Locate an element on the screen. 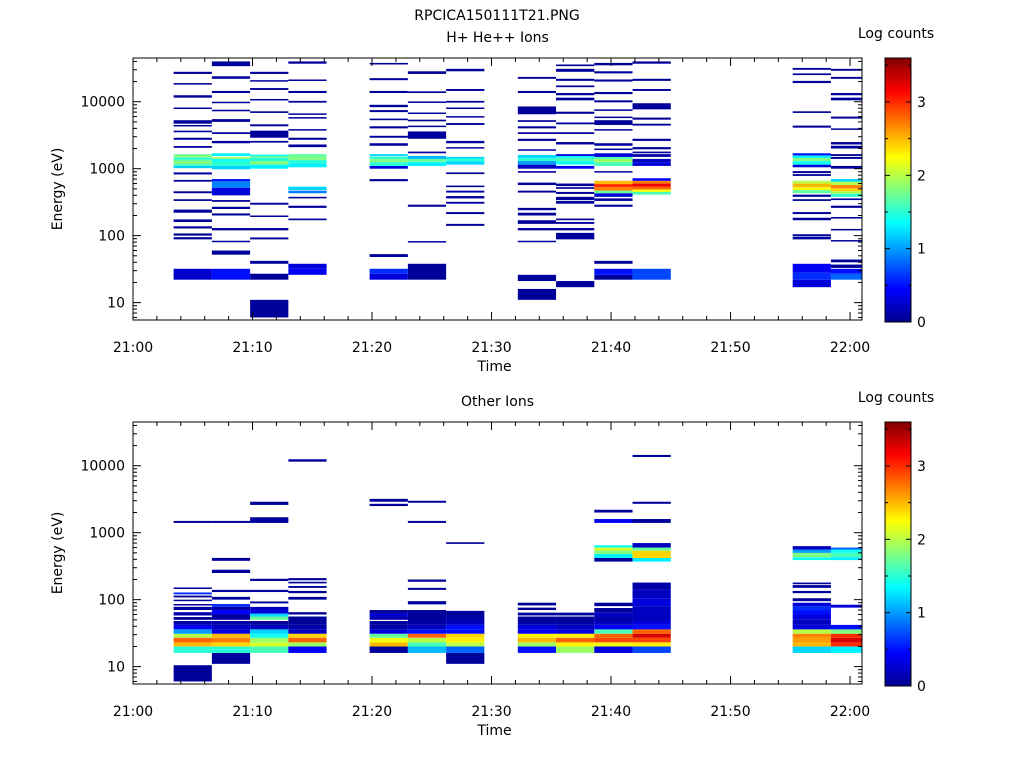 The width and height of the screenshot is (1024, 772). colorbar-label: Log counts is located at coordinates (896, 398).